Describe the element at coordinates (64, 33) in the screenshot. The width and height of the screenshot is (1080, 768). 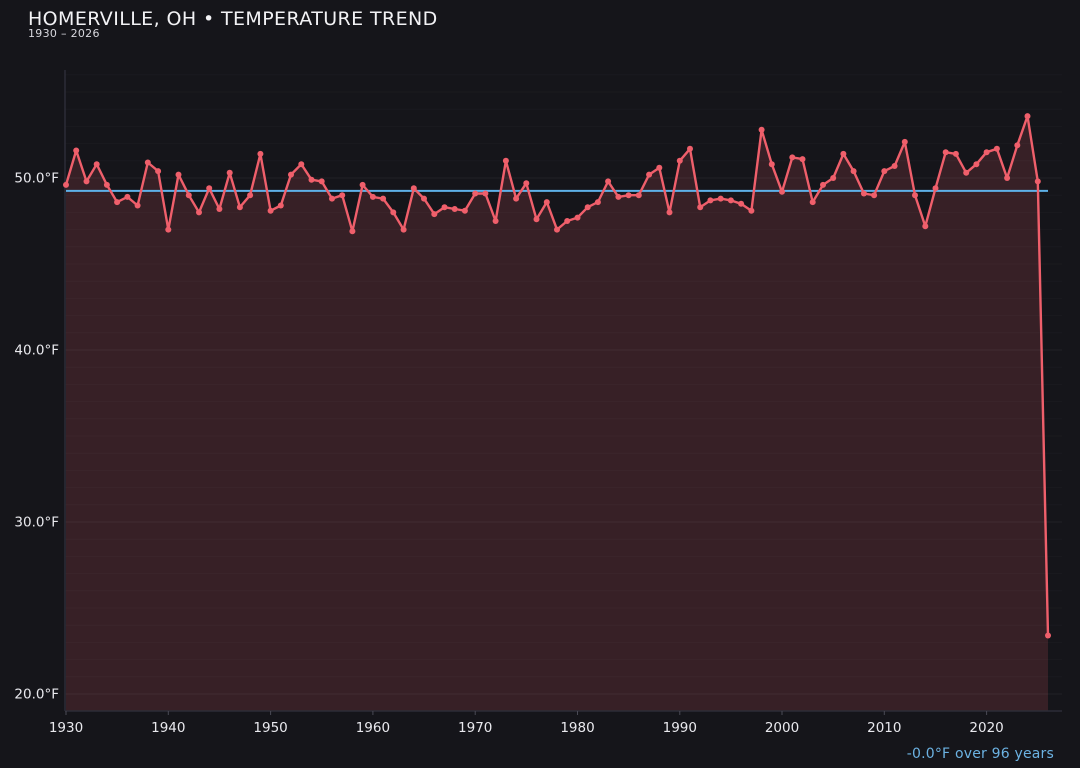
I see `chart-subtitle: 1930 – 2026` at that location.